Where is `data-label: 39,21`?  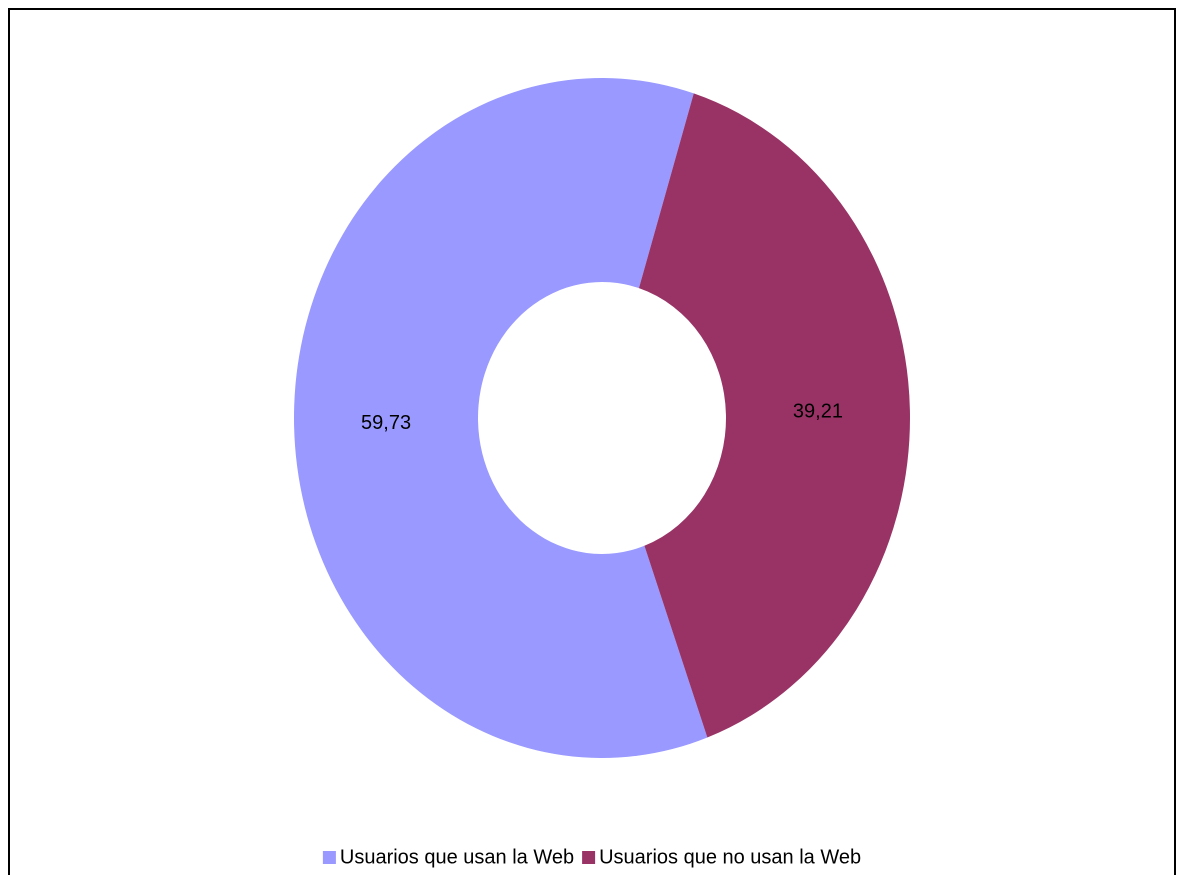 data-label: 39,21 is located at coordinates (818, 412).